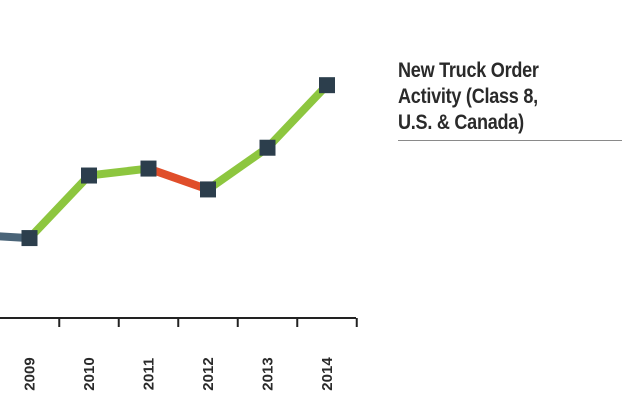 This screenshot has width=640, height=400. I want to click on x-tick-label-2014: 2014, so click(327, 374).